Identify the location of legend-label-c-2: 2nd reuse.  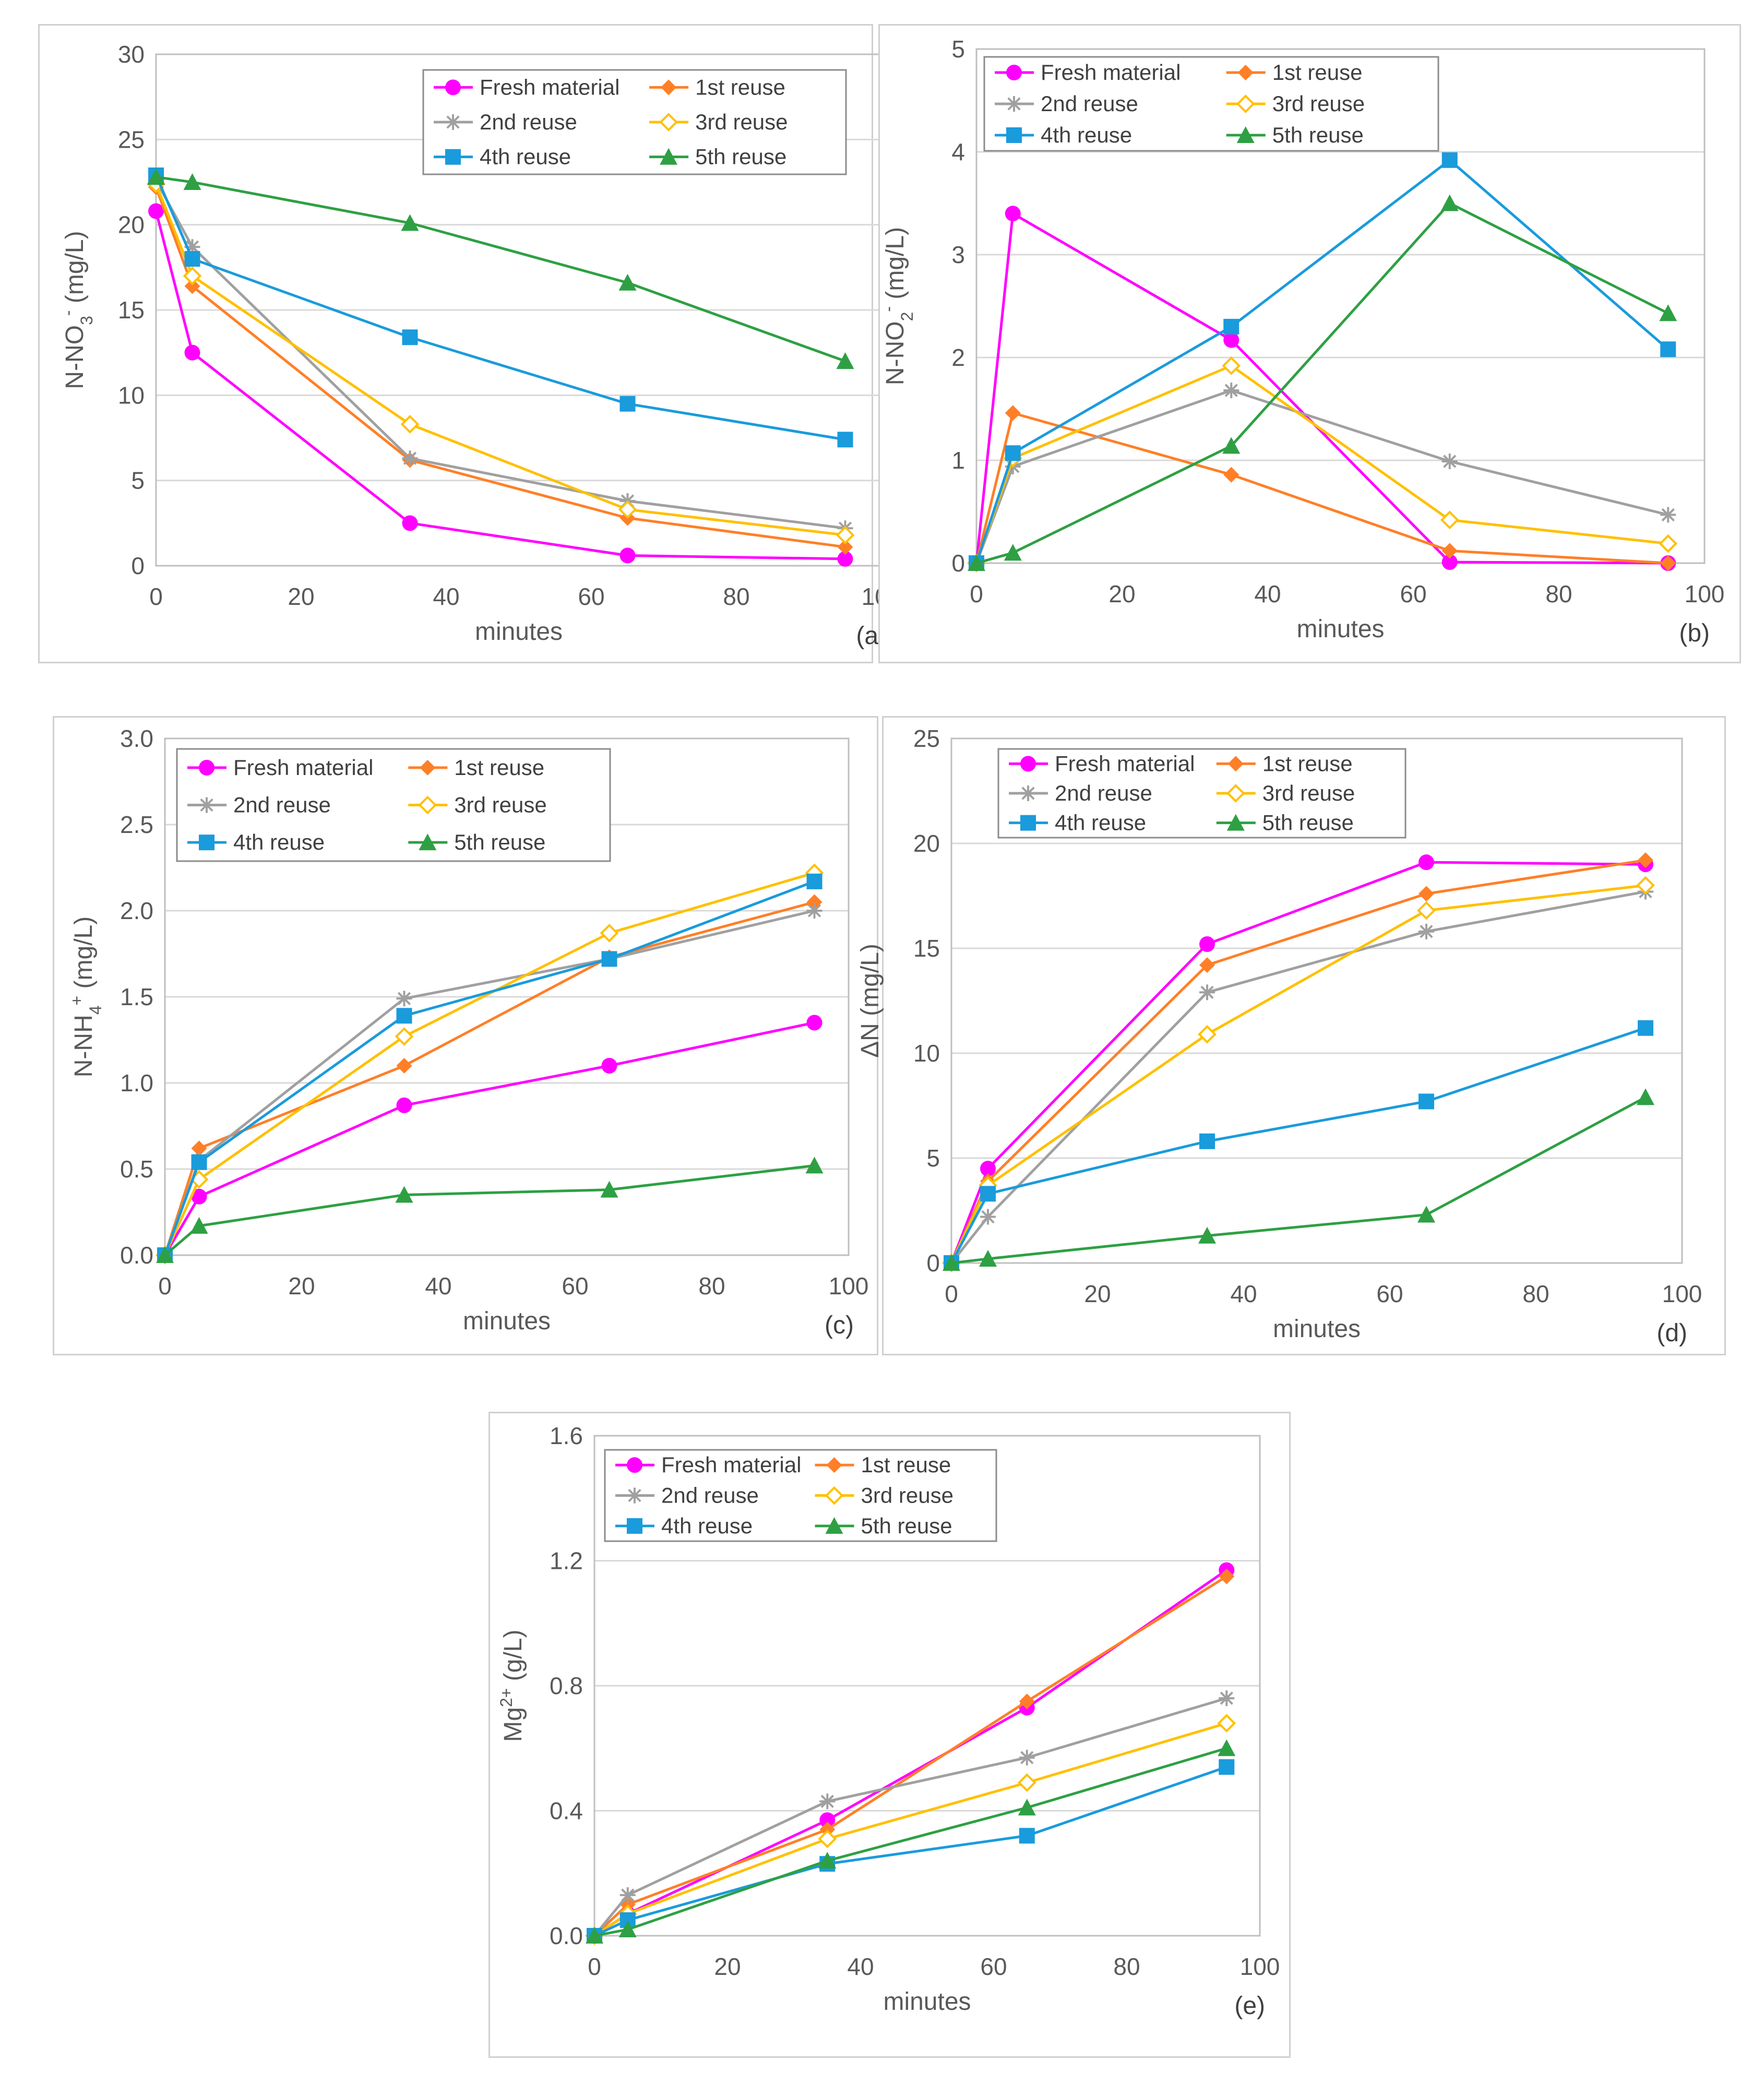
(282, 805).